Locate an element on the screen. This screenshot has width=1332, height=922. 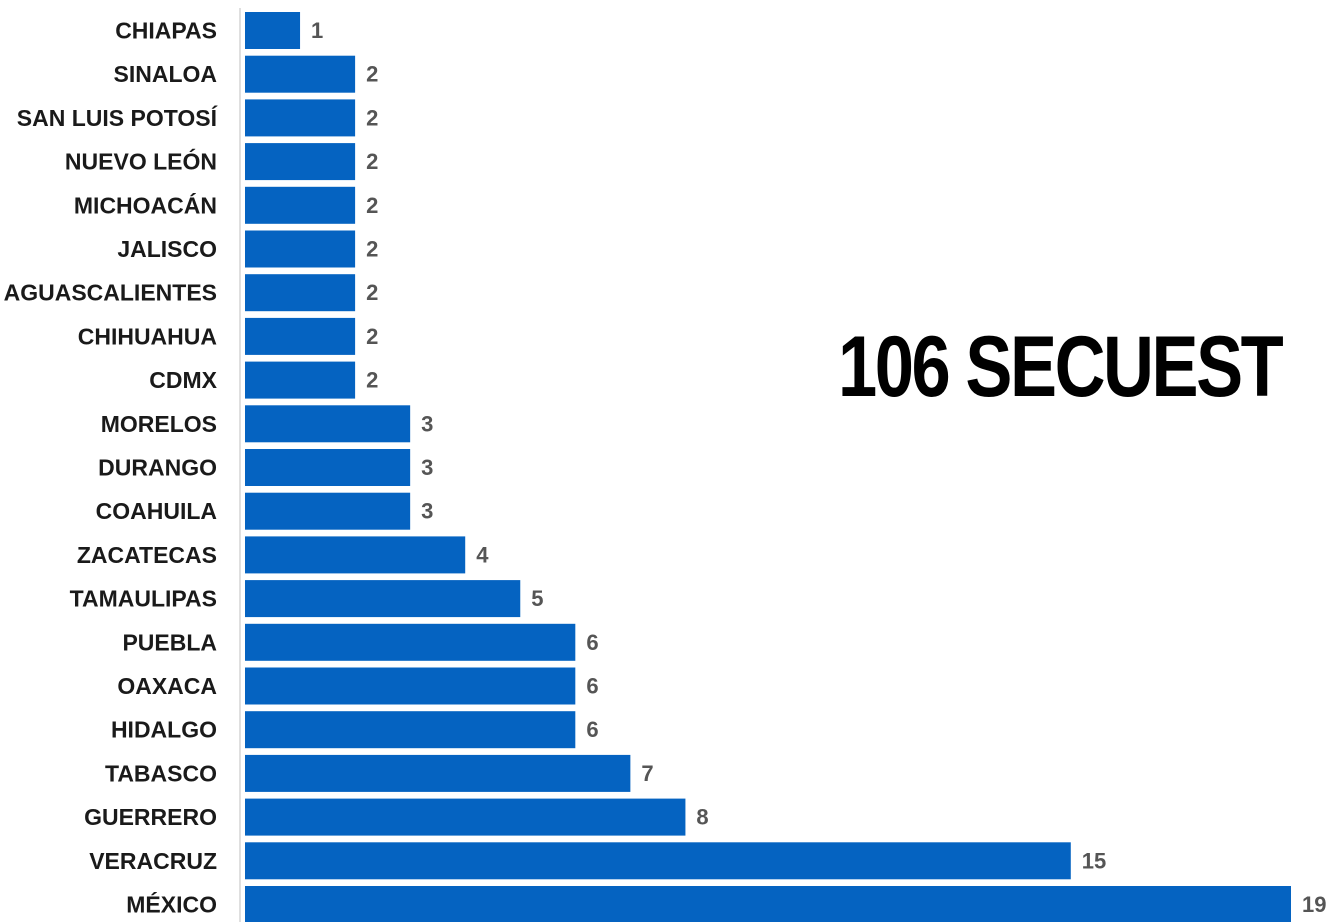
value-label: 7 is located at coordinates (647, 773).